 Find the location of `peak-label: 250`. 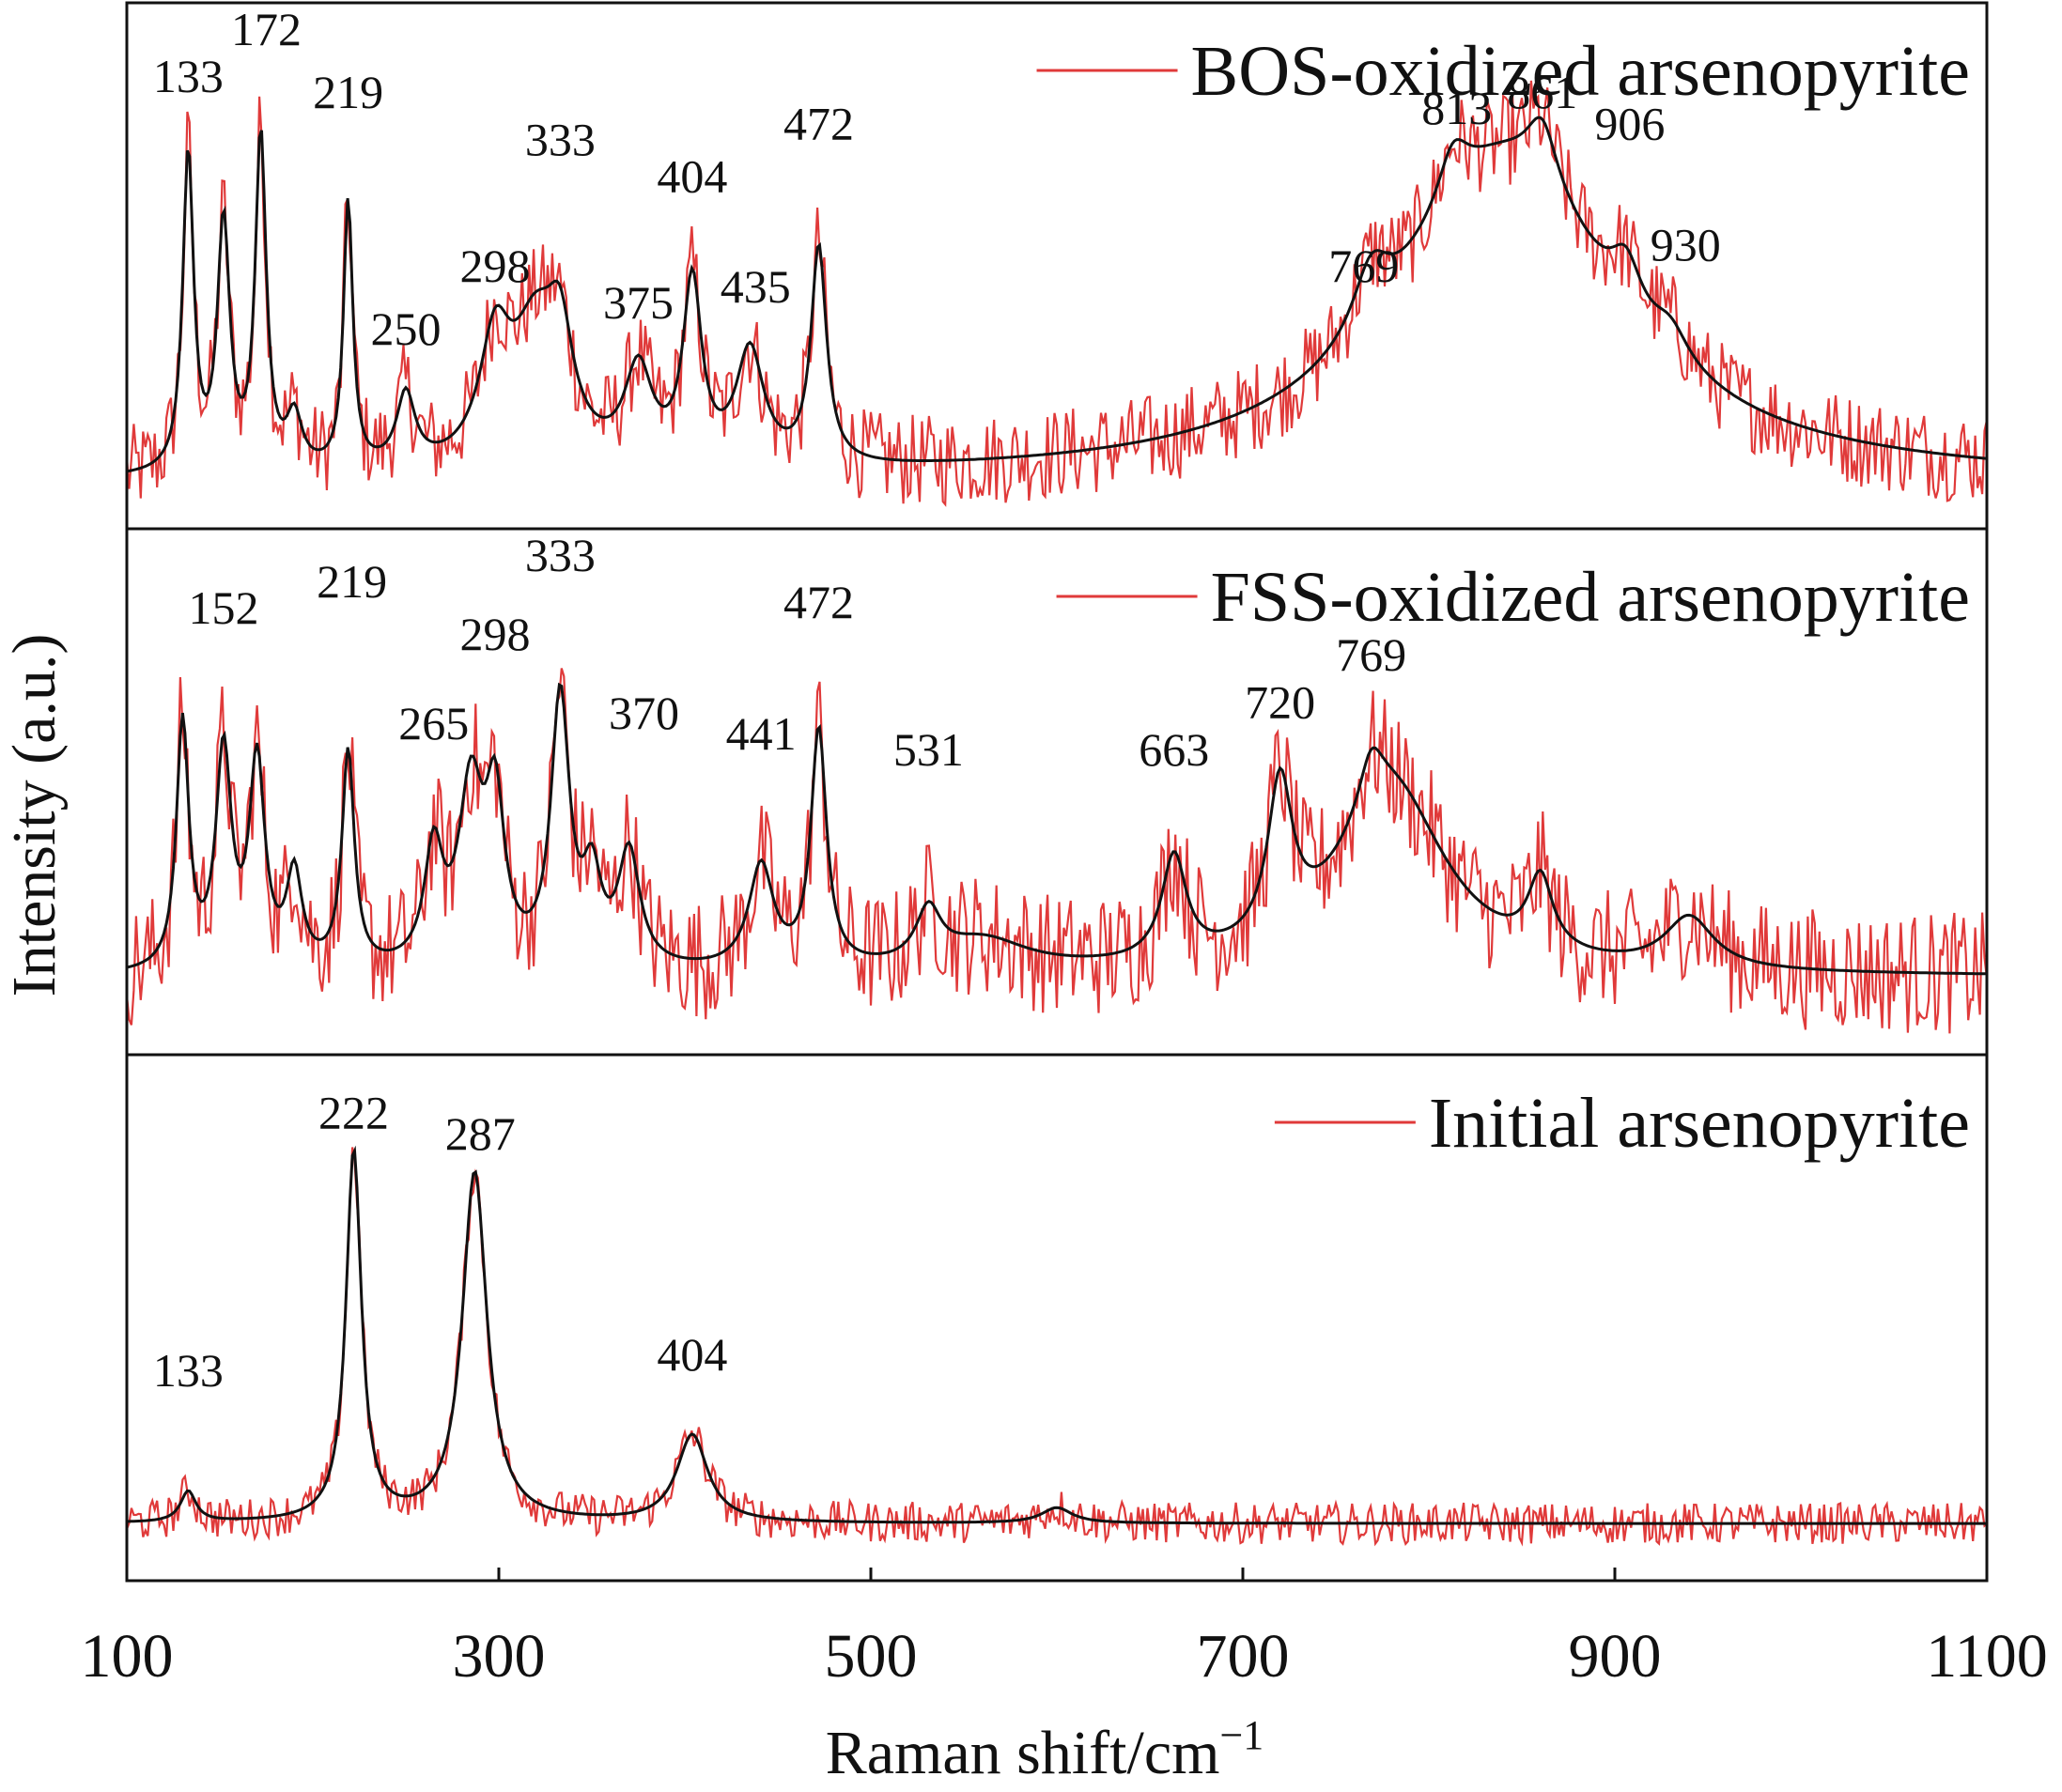

peak-label: 250 is located at coordinates (406, 328).